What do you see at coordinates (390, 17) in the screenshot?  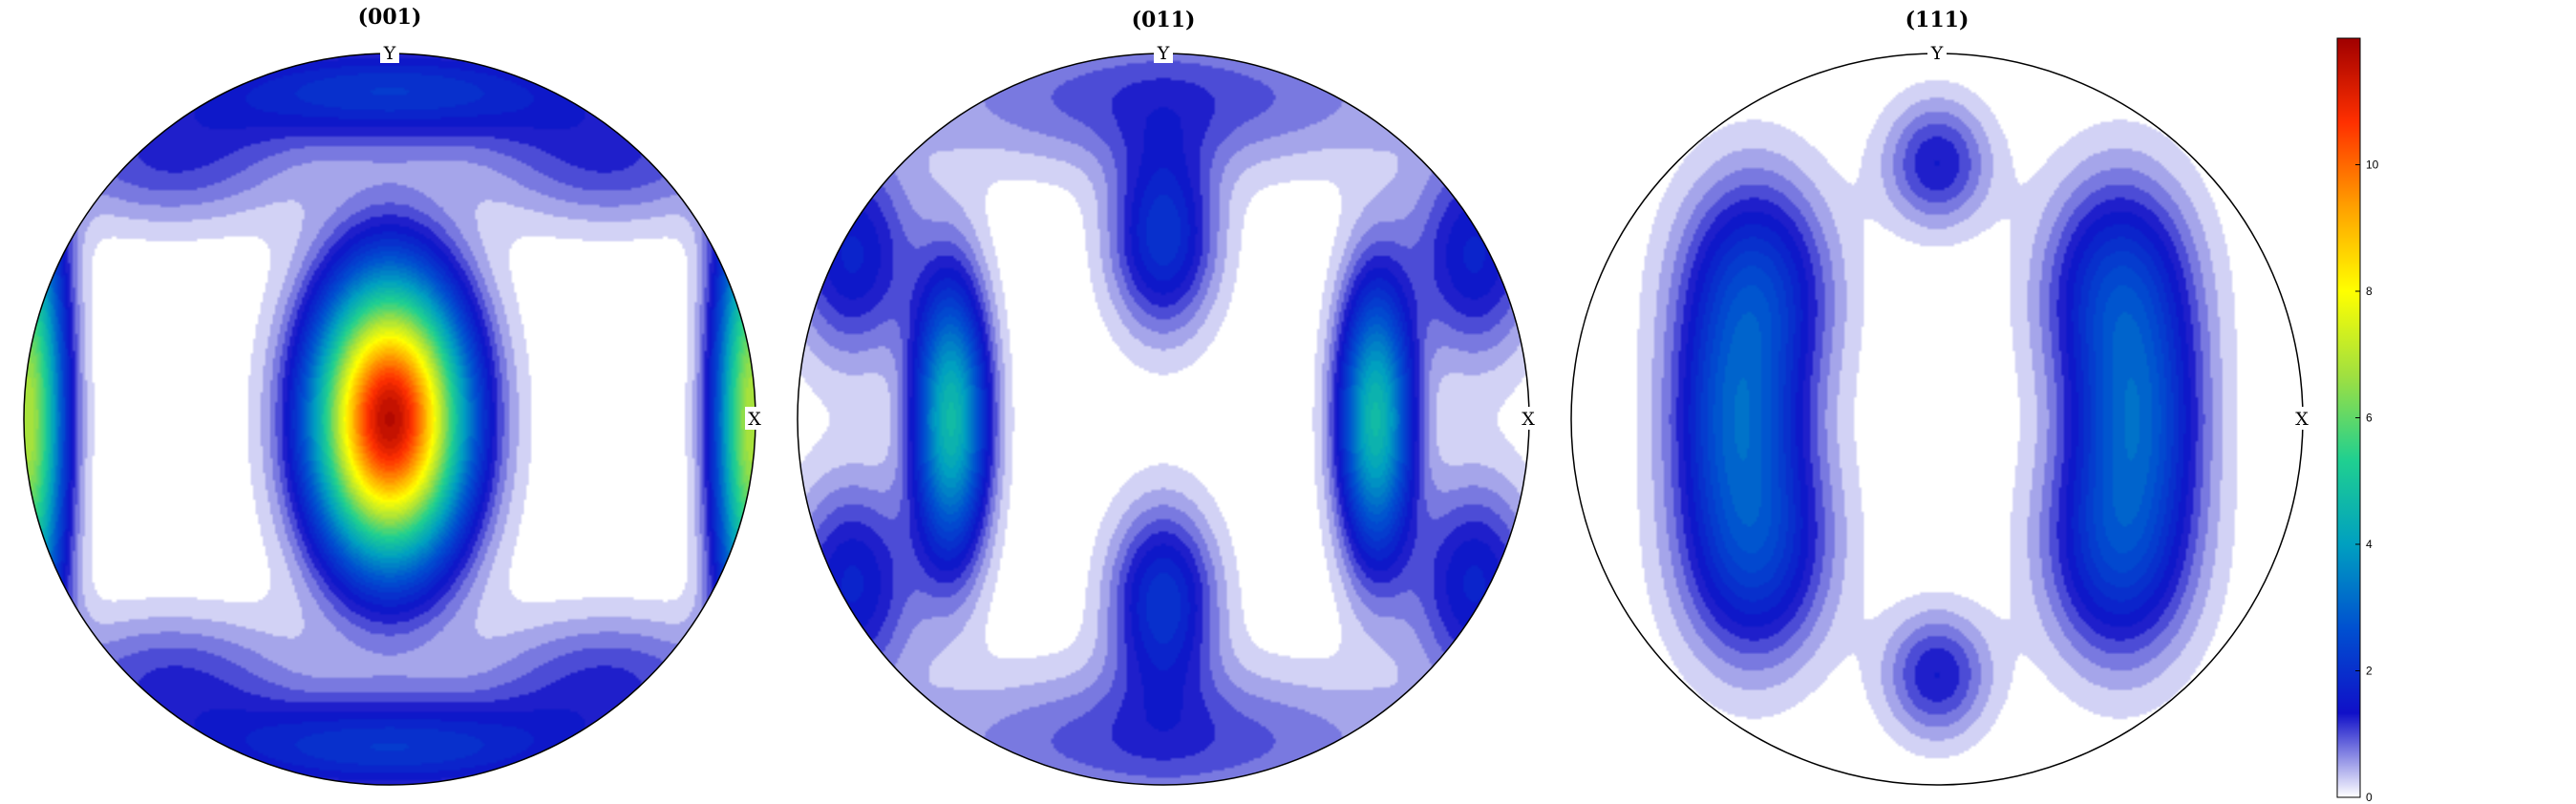 I see `panel-title: (001)` at bounding box center [390, 17].